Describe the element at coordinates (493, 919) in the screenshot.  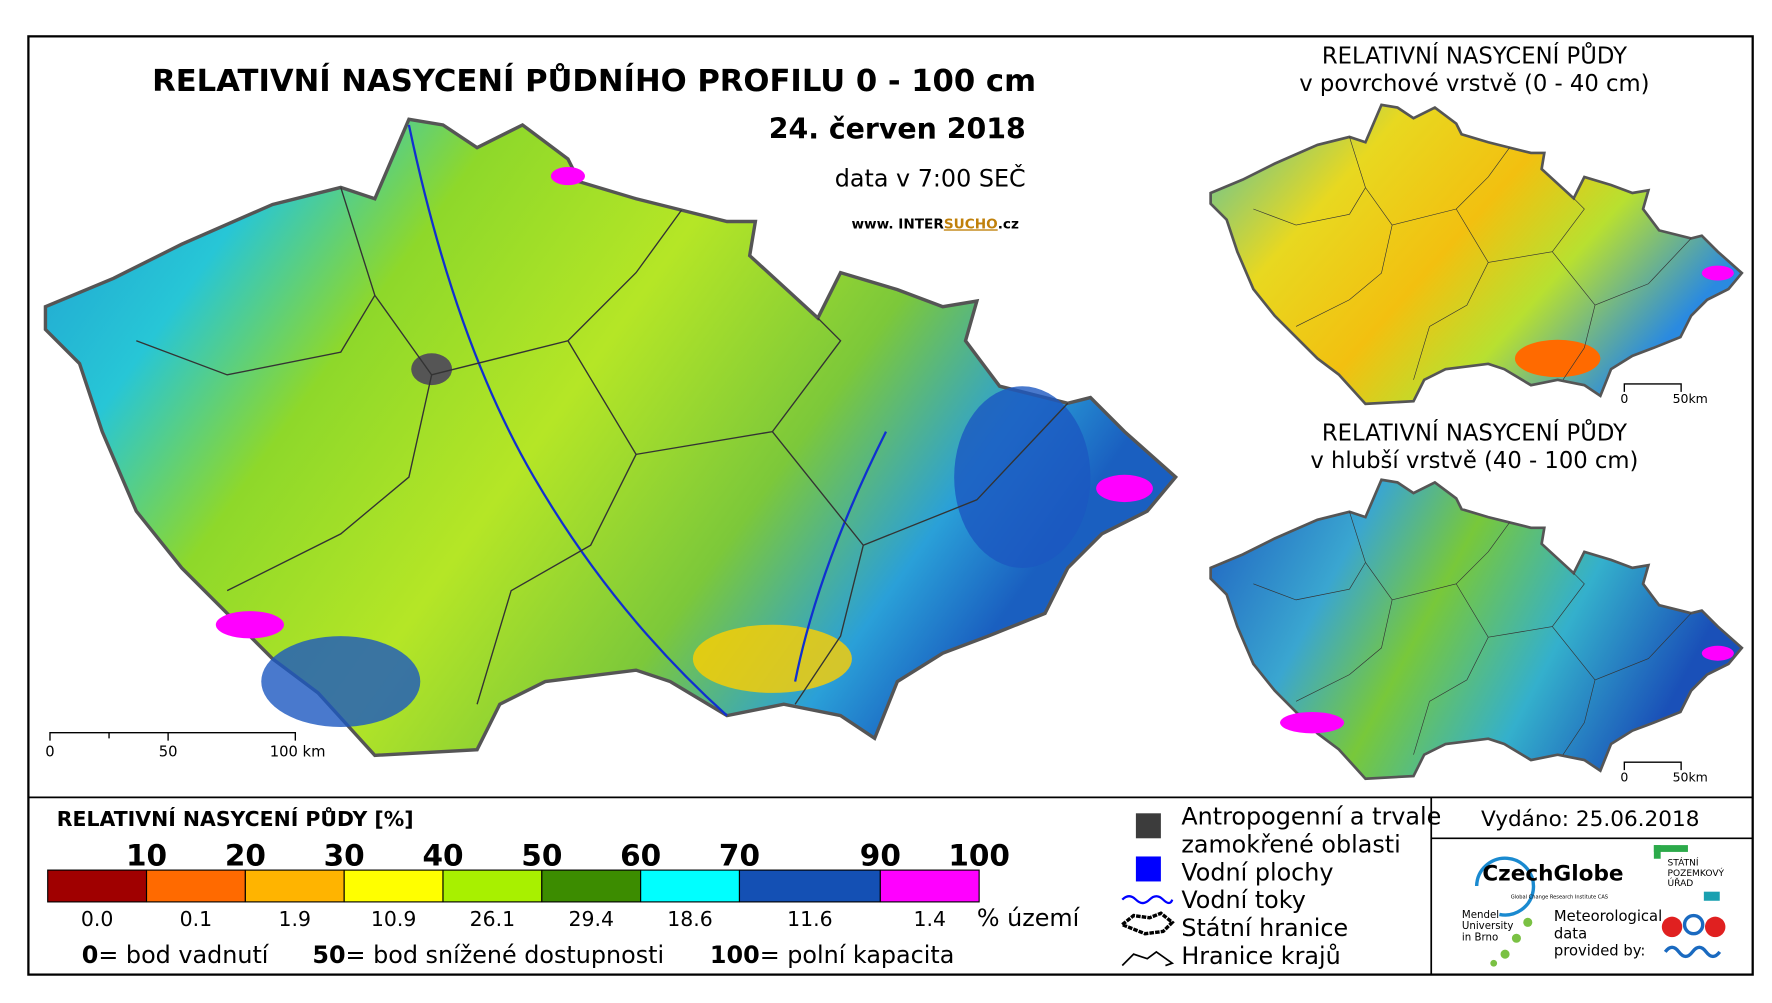
I see `legend-share: 26.1` at that location.